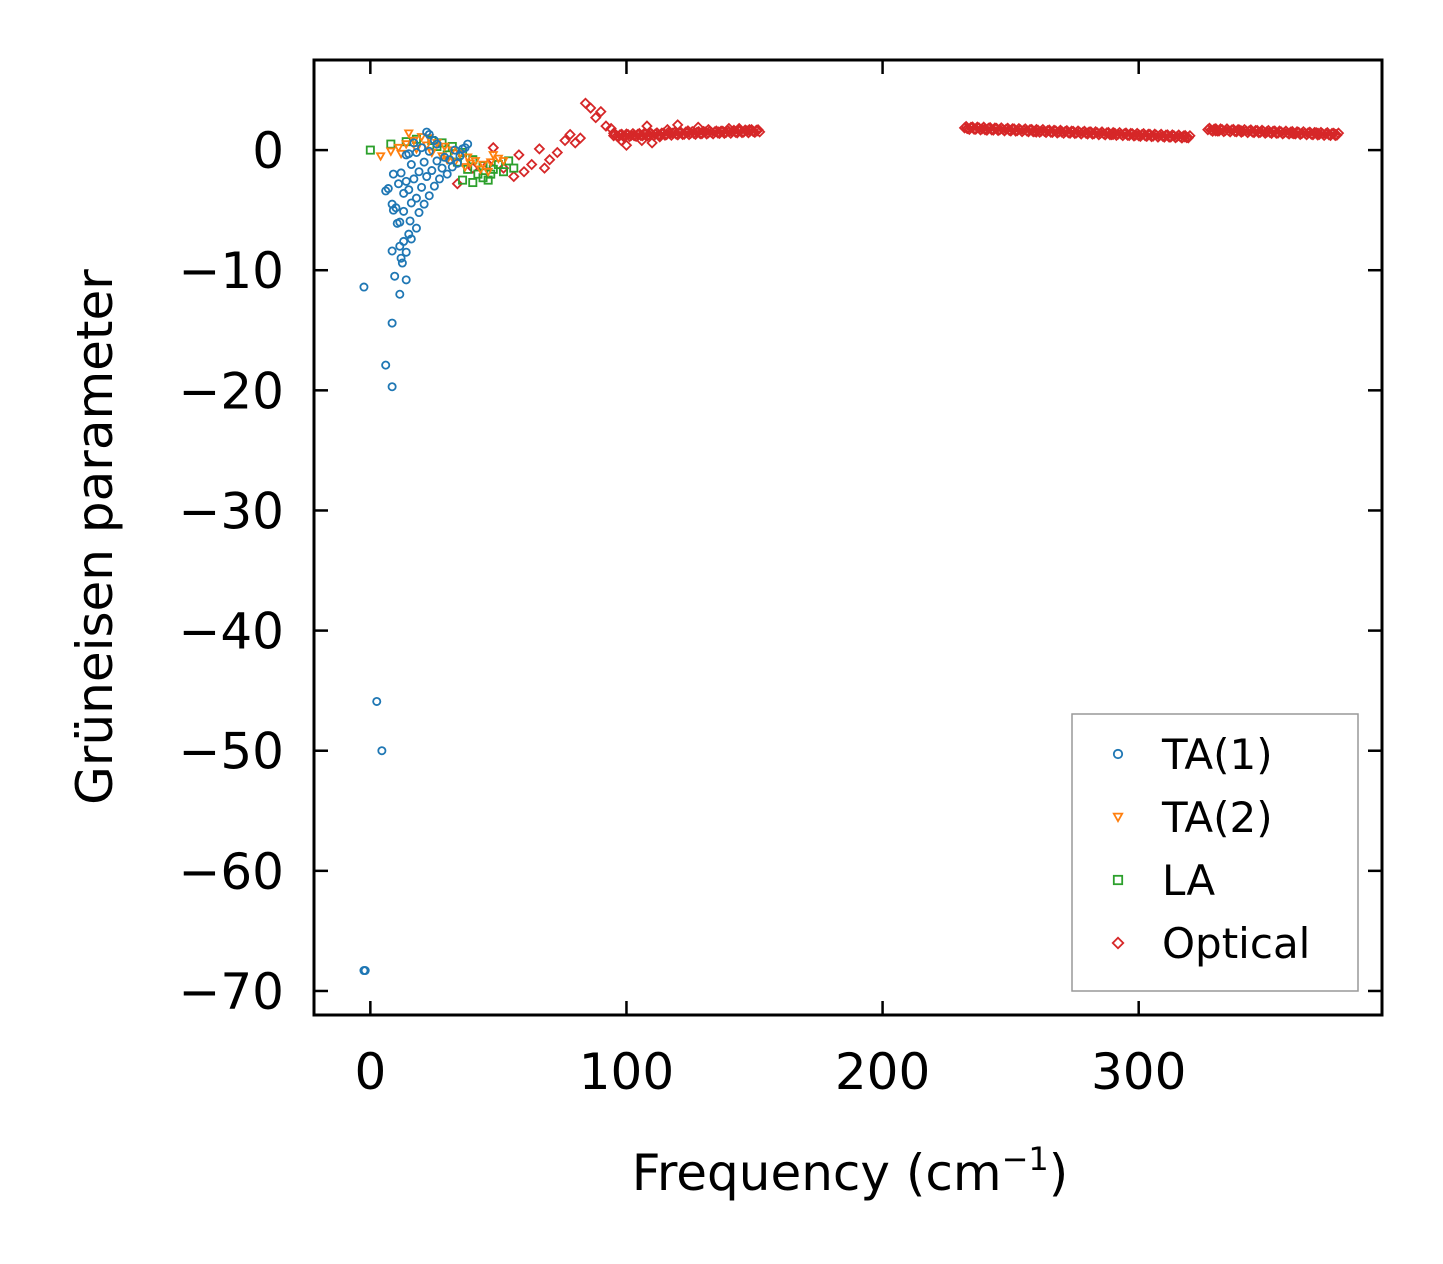 The image size is (1443, 1264). I want to click on y-tick-label: −30, so click(231, 511).